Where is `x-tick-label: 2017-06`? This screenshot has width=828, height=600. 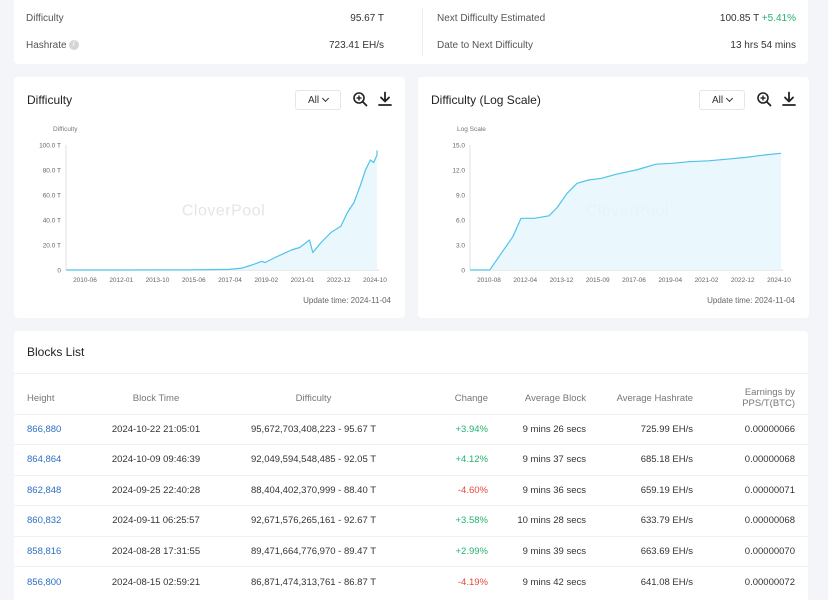 x-tick-label: 2017-06 is located at coordinates (634, 280).